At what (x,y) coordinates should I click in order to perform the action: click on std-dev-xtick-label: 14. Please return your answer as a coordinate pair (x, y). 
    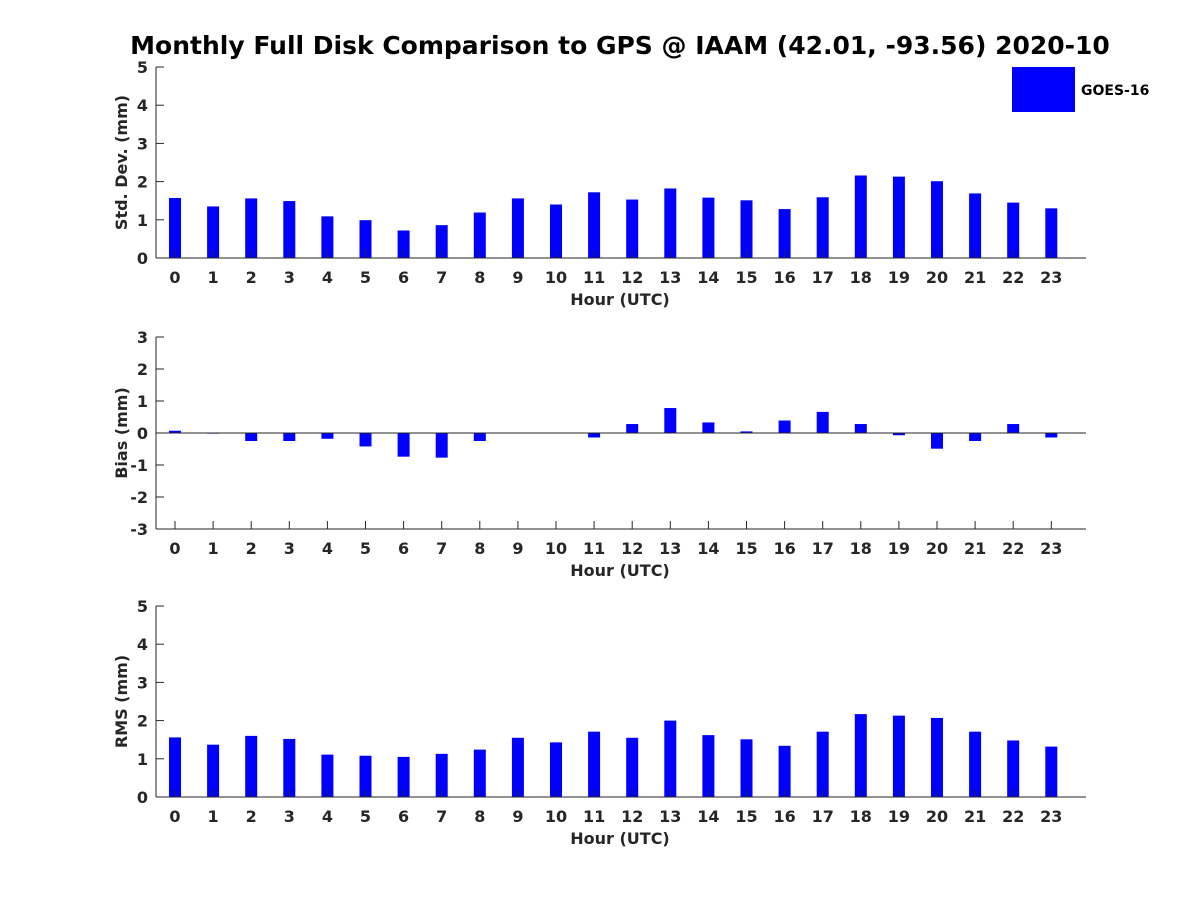
    Looking at the image, I should click on (708, 277).